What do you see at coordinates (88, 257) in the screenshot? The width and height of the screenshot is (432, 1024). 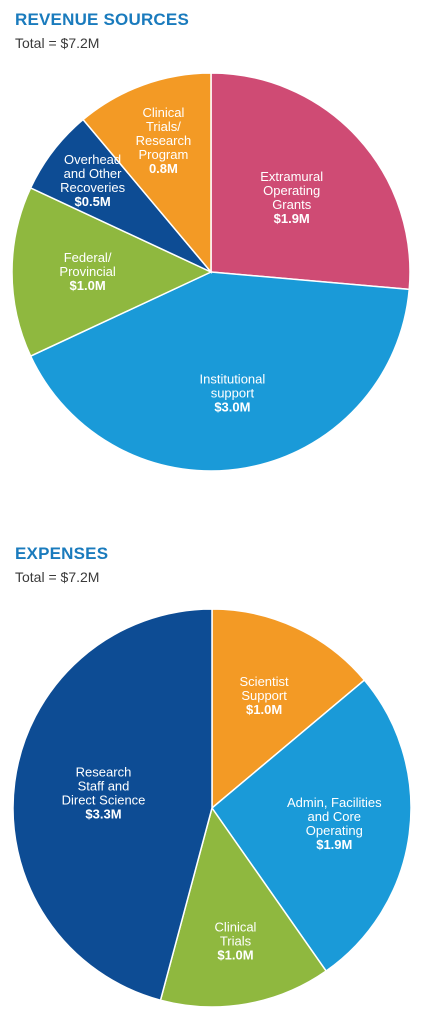 I see `slice-label-line: Federal/` at bounding box center [88, 257].